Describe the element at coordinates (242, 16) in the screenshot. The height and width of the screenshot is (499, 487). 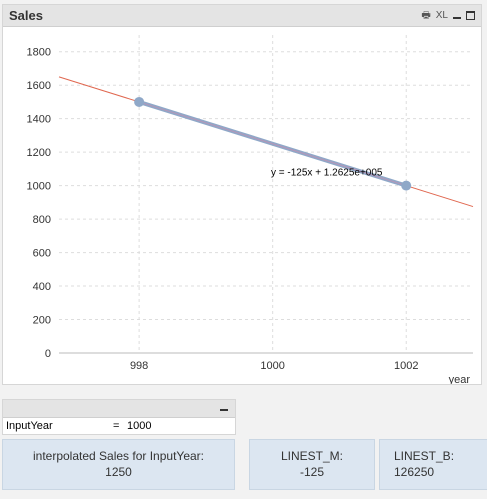
I see `chart-caption-bar: Sales 🖶 XL` at that location.